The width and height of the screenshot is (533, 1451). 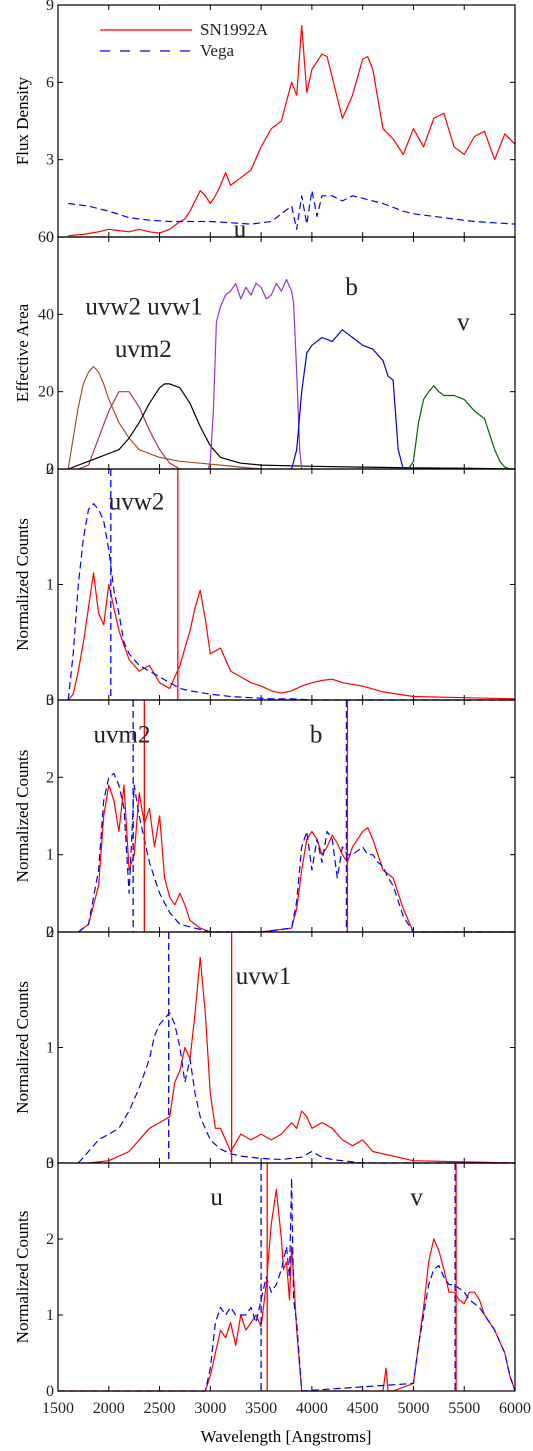 I want to click on filter-label: uvw2 uvw1, so click(x=143, y=306).